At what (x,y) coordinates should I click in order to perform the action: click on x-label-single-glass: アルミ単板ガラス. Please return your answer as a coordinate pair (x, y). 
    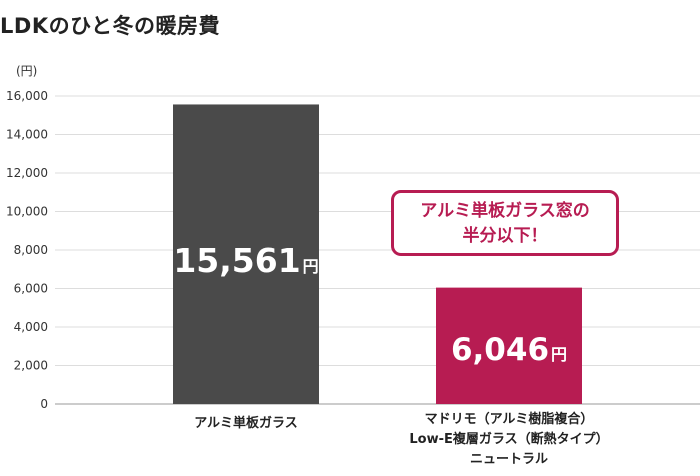
    Looking at the image, I should click on (246, 424).